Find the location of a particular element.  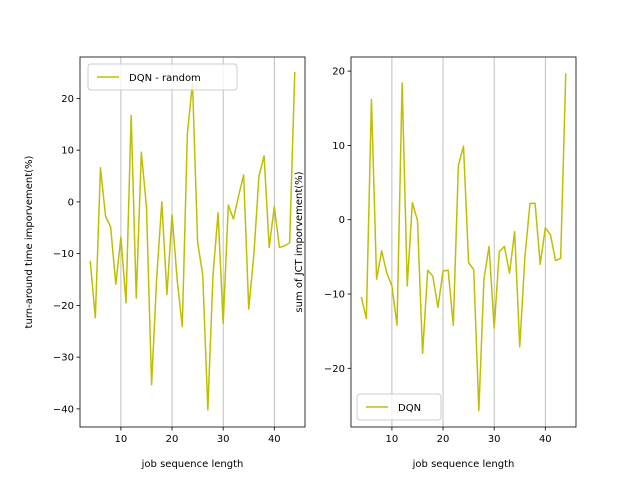

legend: DQN - random is located at coordinates (162, 77).